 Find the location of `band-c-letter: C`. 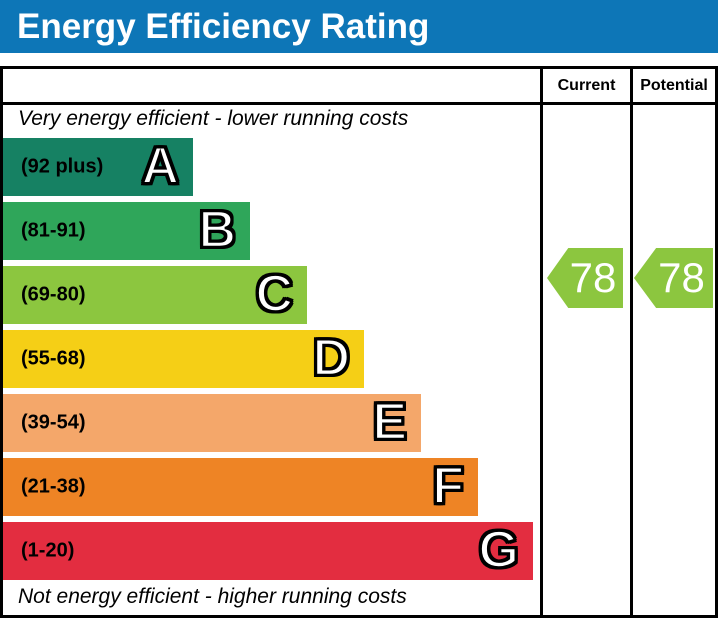

band-c-letter: C is located at coordinates (274, 293).